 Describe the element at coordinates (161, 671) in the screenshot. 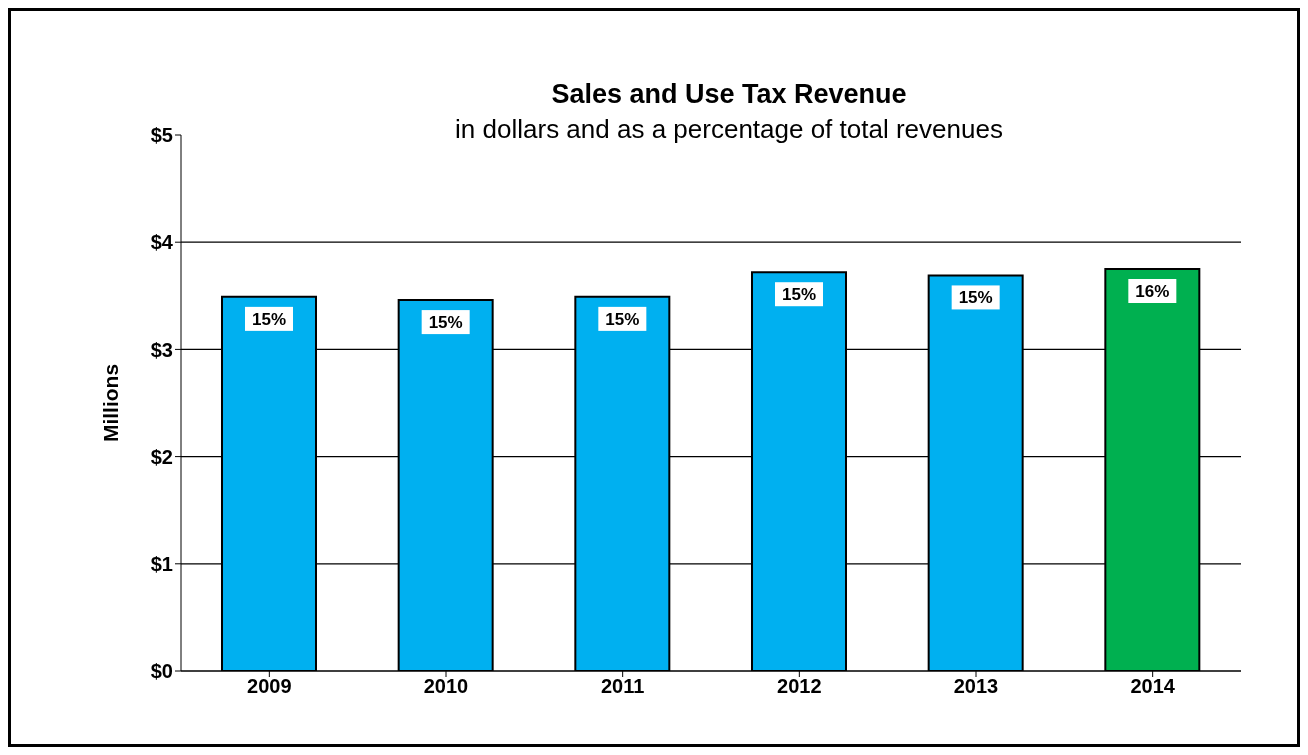

I see `y-tick-label: $0` at that location.